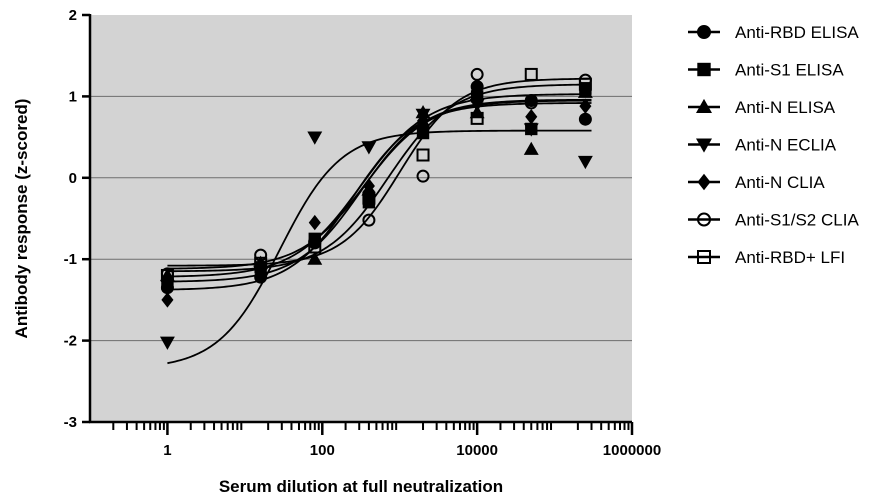  Describe the element at coordinates (632, 450) in the screenshot. I see `x-tick-label: 1000000` at that location.